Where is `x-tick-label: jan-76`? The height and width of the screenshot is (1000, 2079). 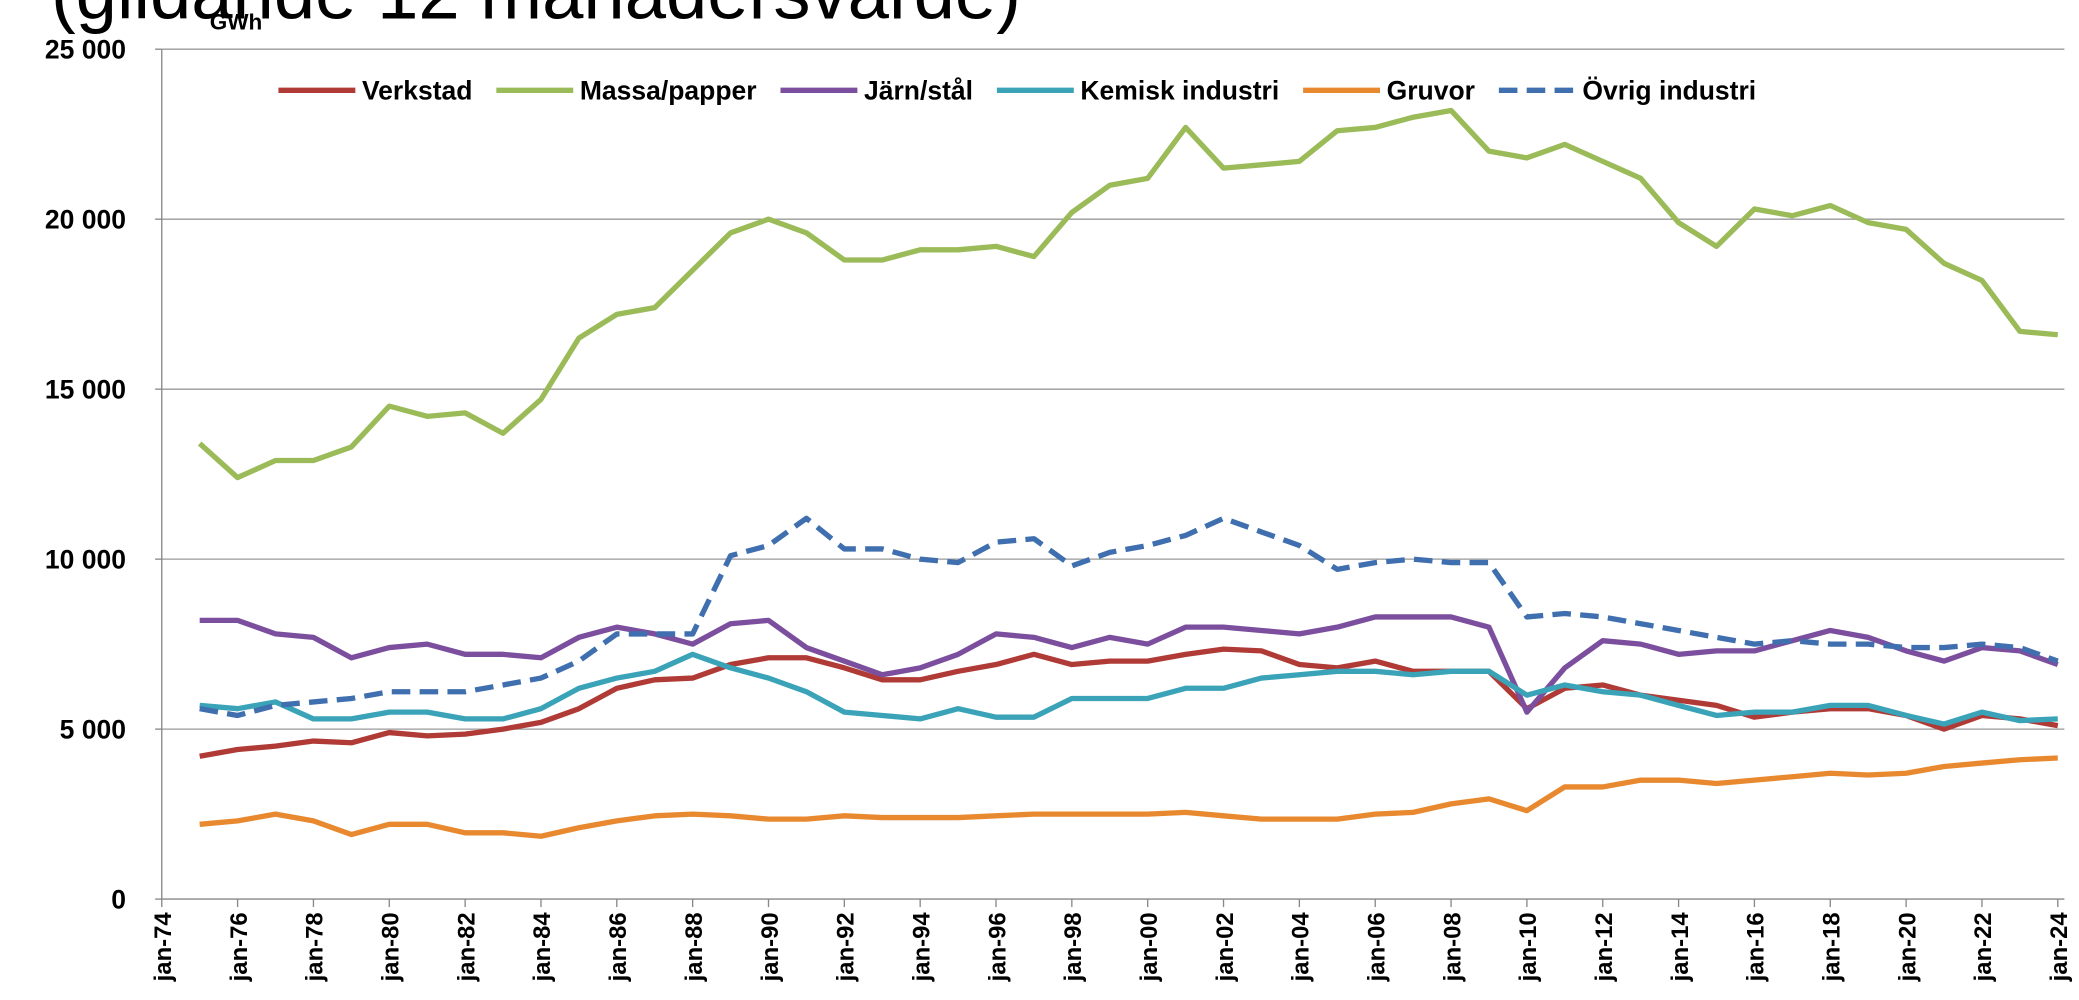 x-tick-label: jan-76 is located at coordinates (239, 947).